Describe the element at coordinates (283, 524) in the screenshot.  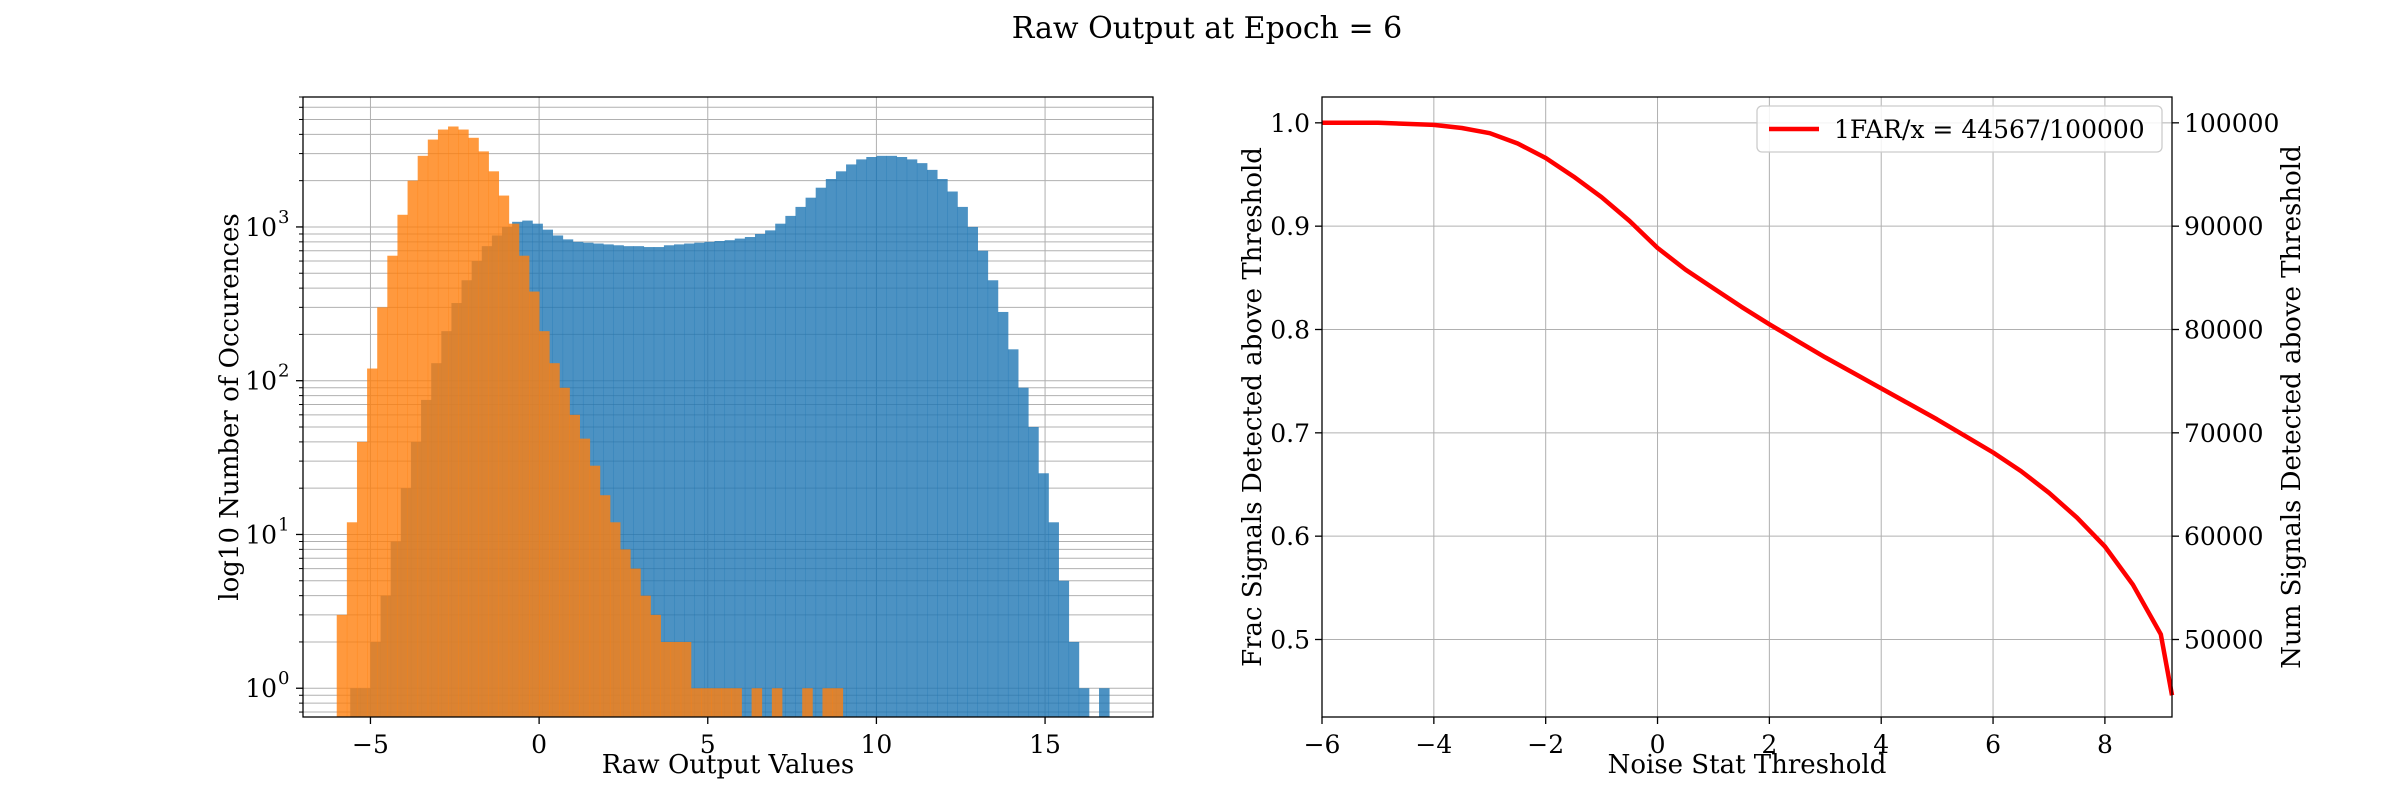
I see `y-tick-exponent: 1` at that location.